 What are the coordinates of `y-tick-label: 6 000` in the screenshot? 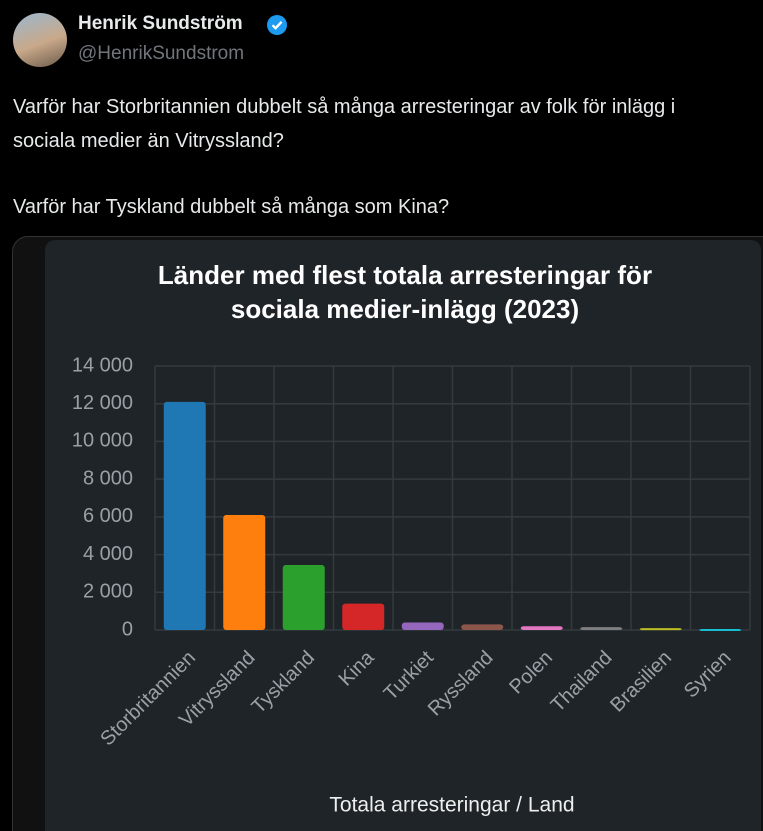 It's located at (108, 516).